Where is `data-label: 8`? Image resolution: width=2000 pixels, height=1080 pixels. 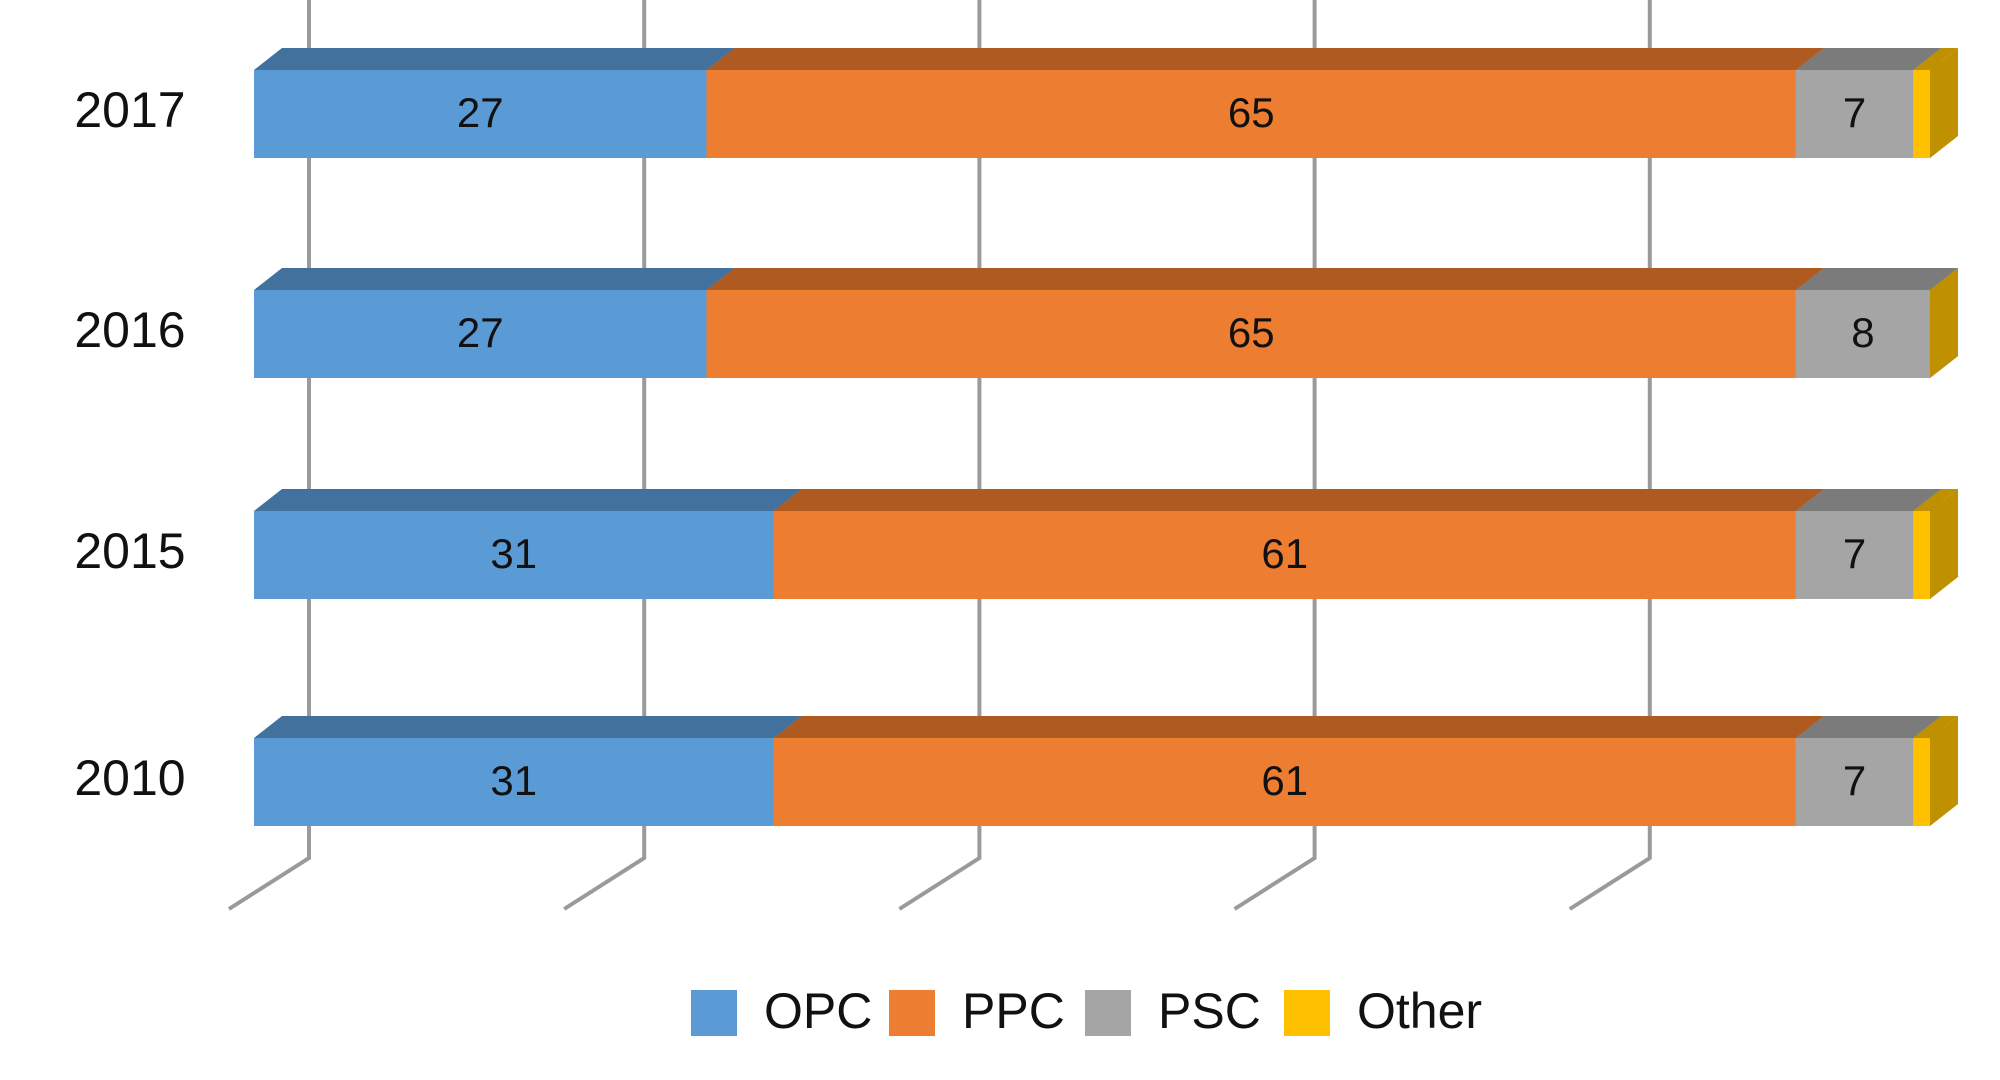 data-label: 8 is located at coordinates (1862, 332).